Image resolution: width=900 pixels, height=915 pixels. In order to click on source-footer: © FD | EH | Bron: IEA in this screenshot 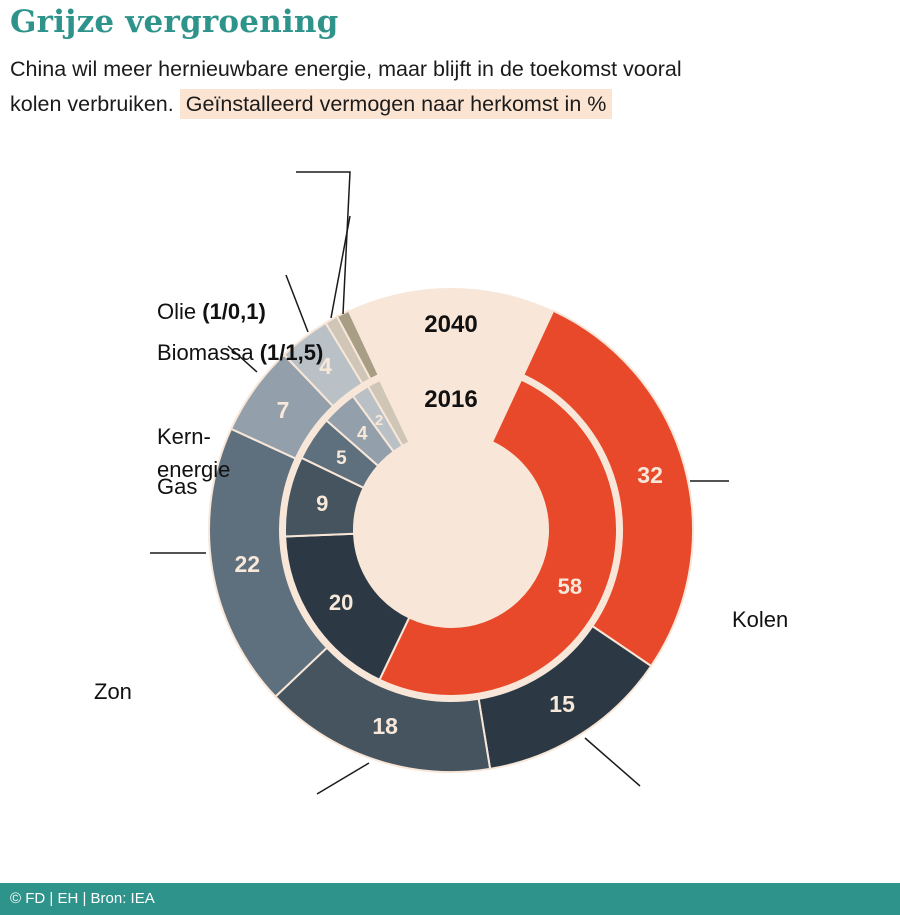, I will do `click(450, 899)`.